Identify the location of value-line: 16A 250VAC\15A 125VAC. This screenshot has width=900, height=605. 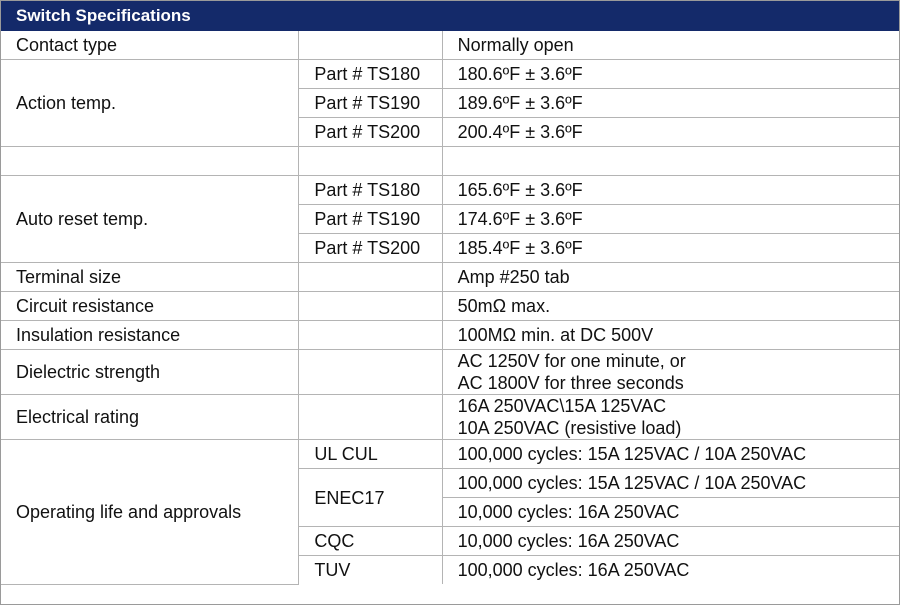
(562, 406).